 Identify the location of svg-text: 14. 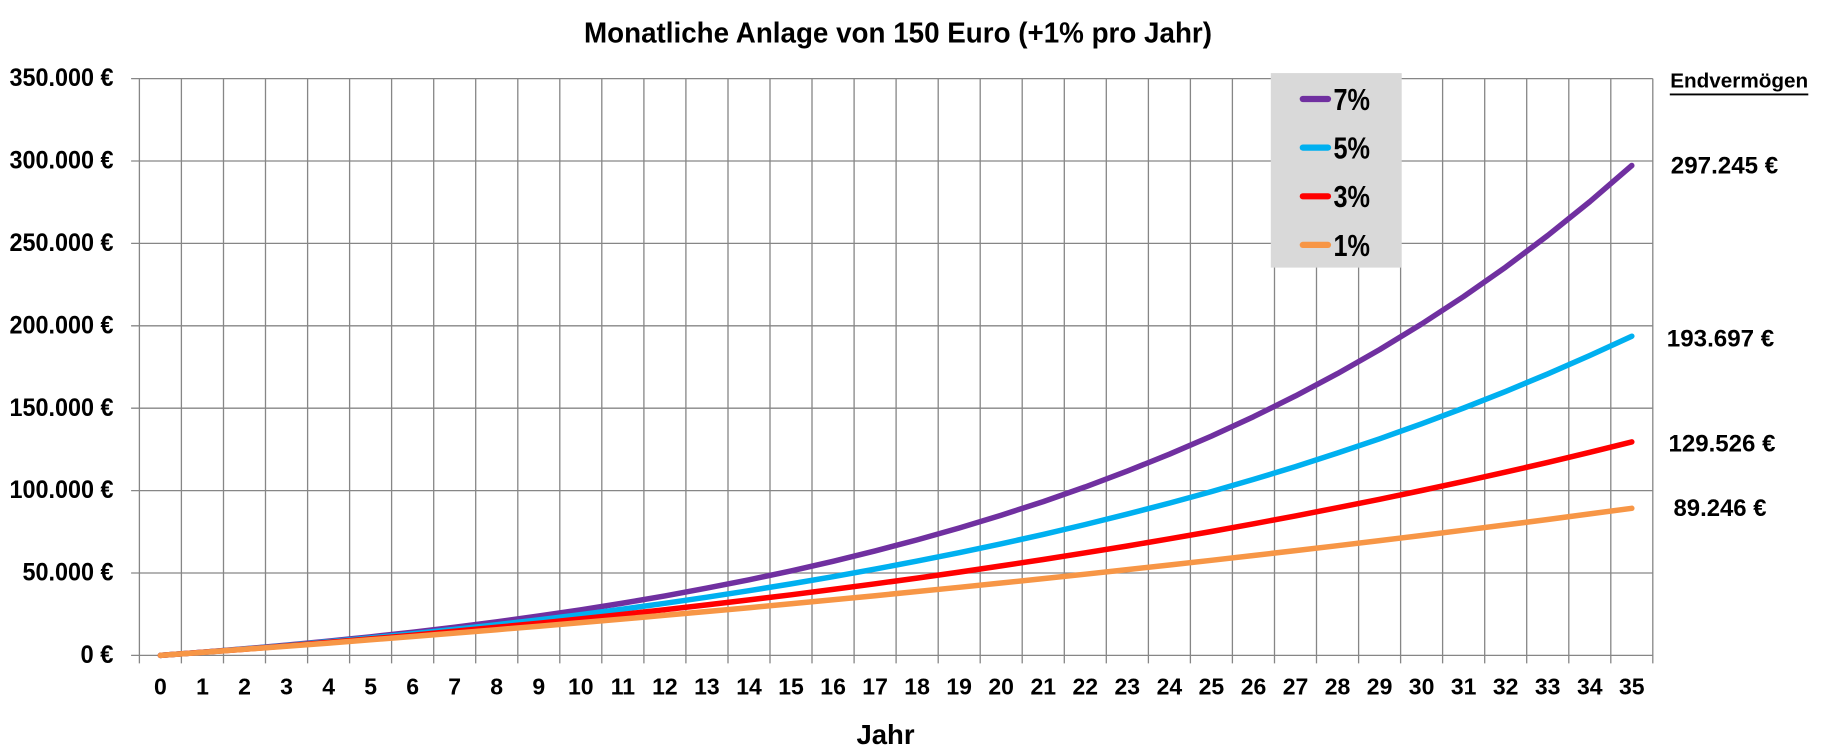
(749, 687).